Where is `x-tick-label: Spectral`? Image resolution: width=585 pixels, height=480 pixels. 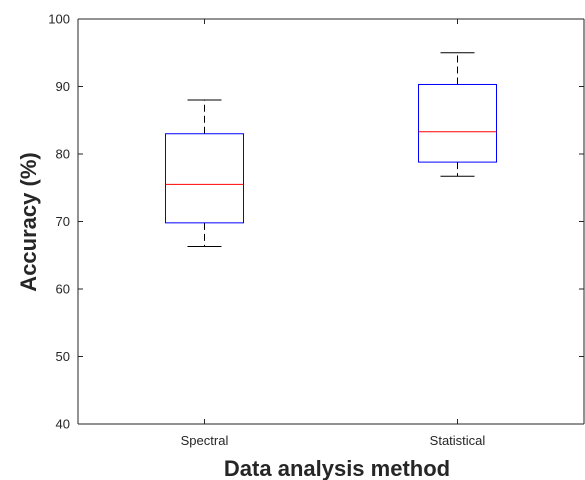
x-tick-label: Spectral is located at coordinates (205, 440).